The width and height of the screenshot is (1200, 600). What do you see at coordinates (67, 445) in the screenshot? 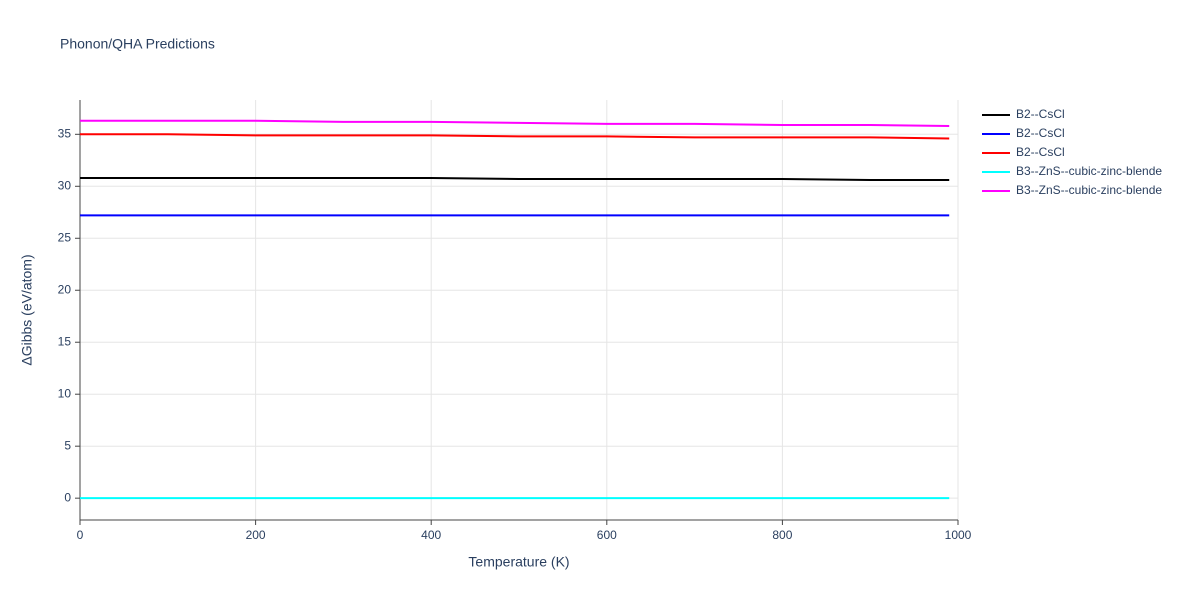
I see `y-tick-label: 5` at bounding box center [67, 445].